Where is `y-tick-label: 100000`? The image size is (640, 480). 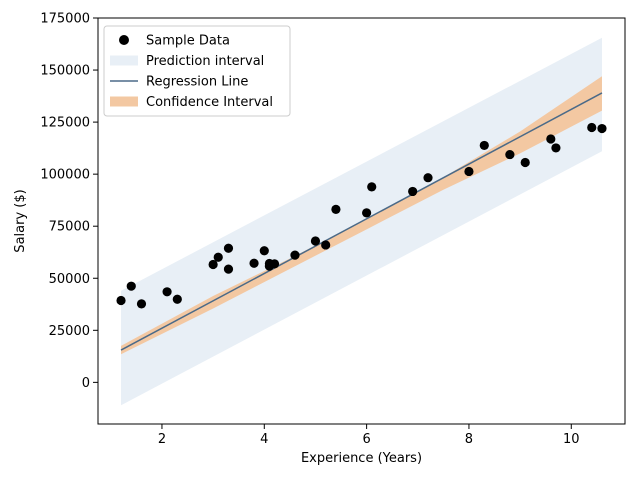
y-tick-label: 100000 is located at coordinates (65, 175).